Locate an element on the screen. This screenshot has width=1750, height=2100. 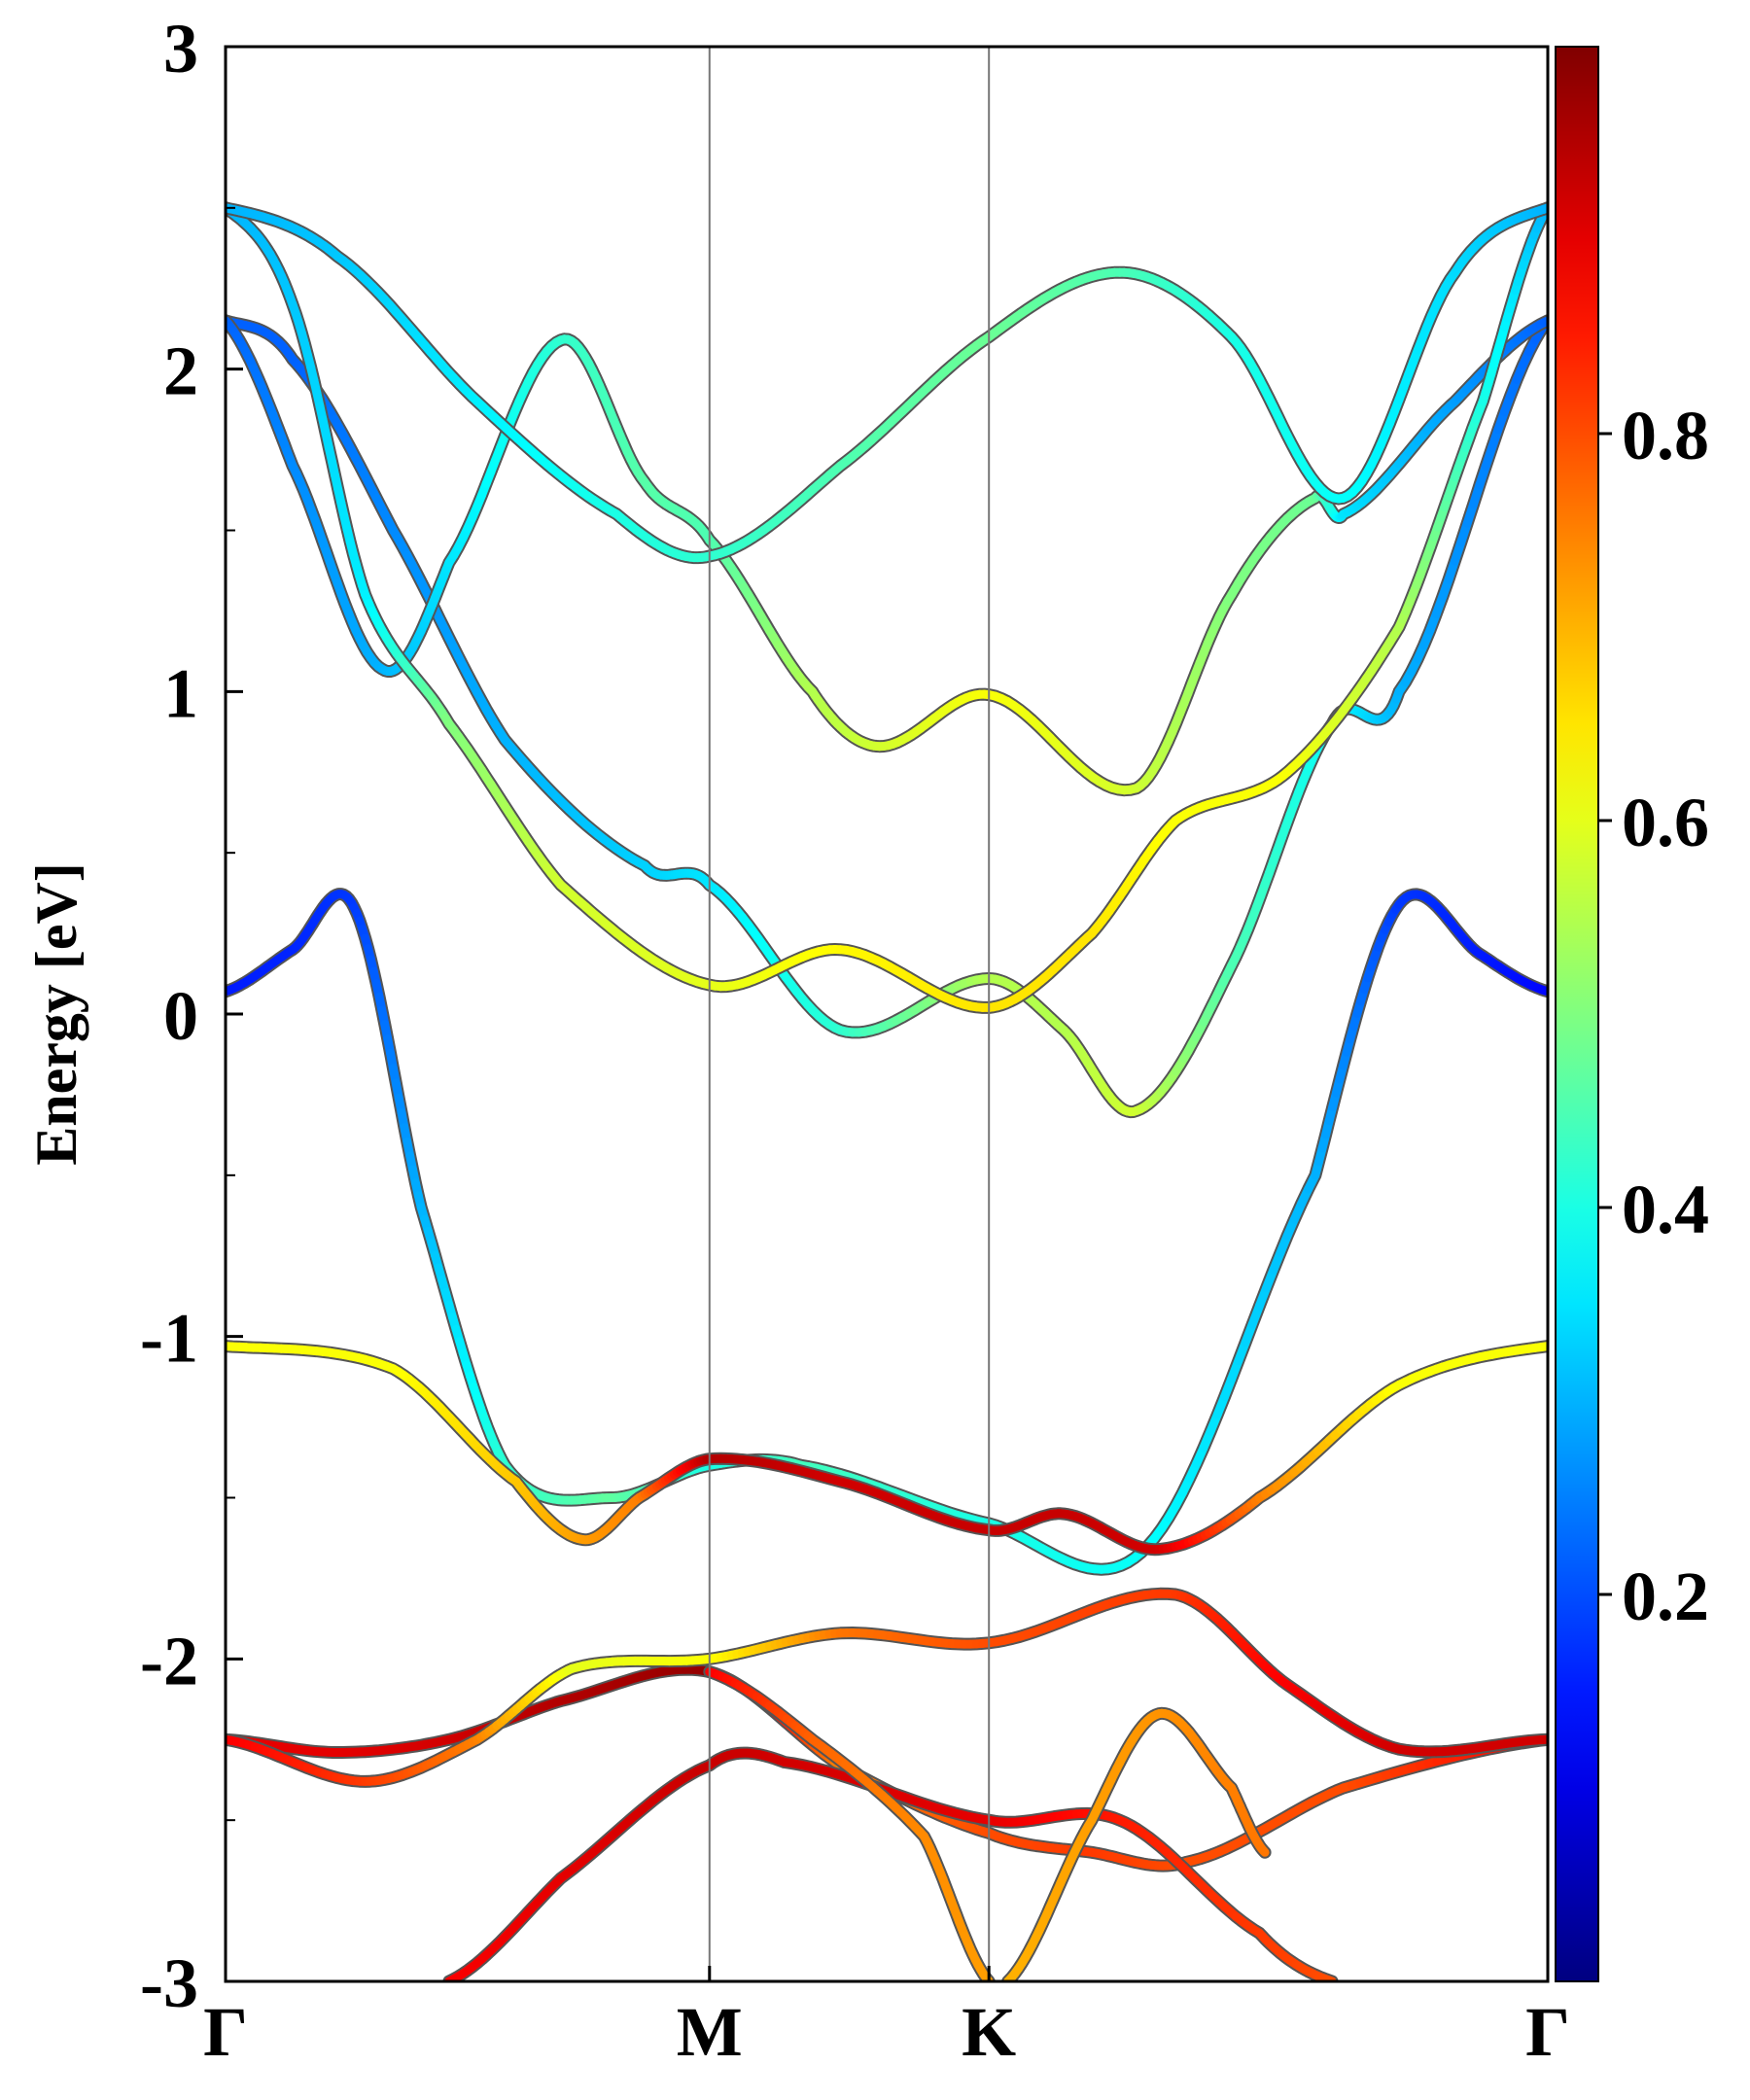
y-tick-label: -3 is located at coordinates (169, 1983).